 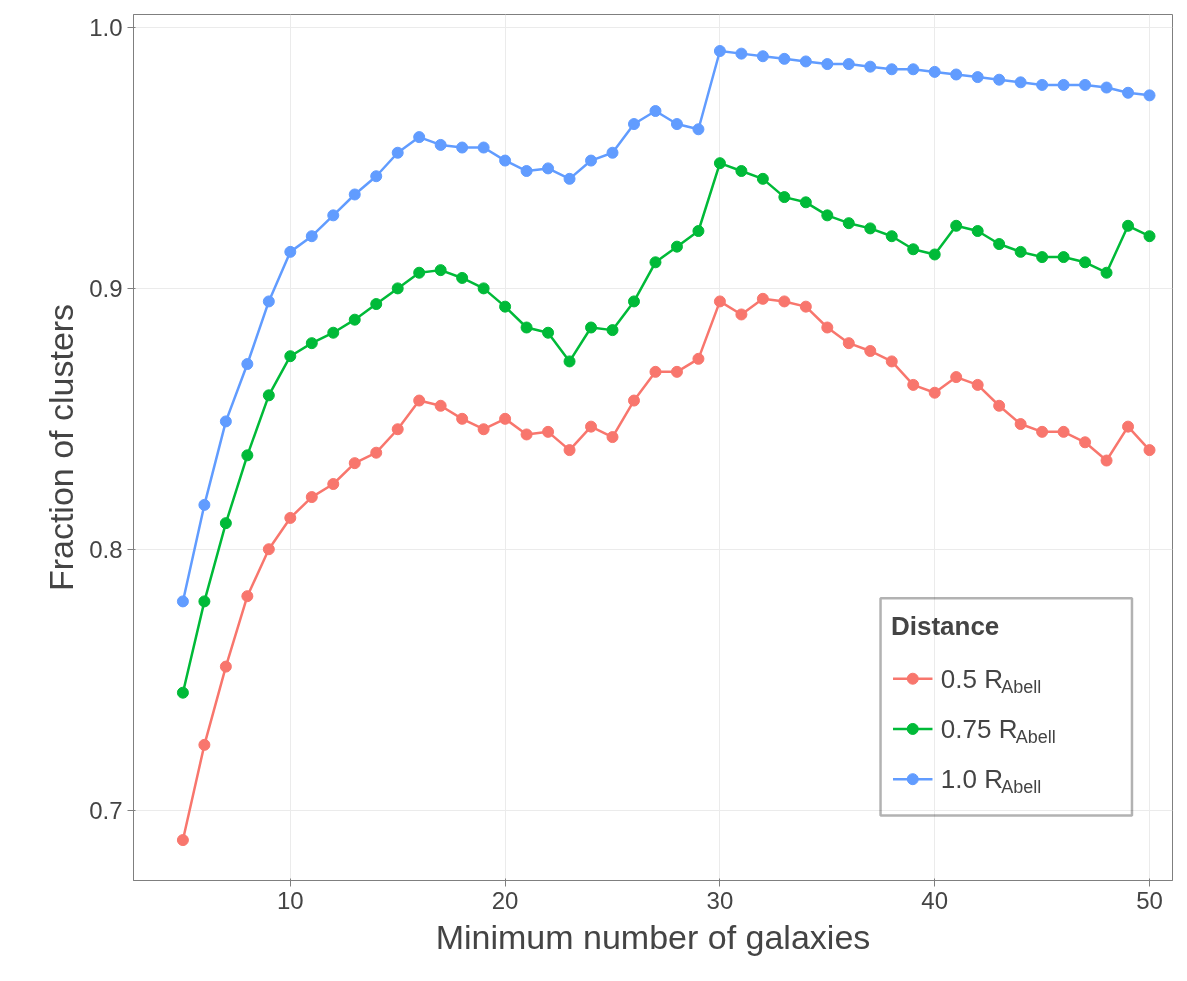 What do you see at coordinates (945, 625) in the screenshot?
I see `legend-title: Distance` at bounding box center [945, 625].